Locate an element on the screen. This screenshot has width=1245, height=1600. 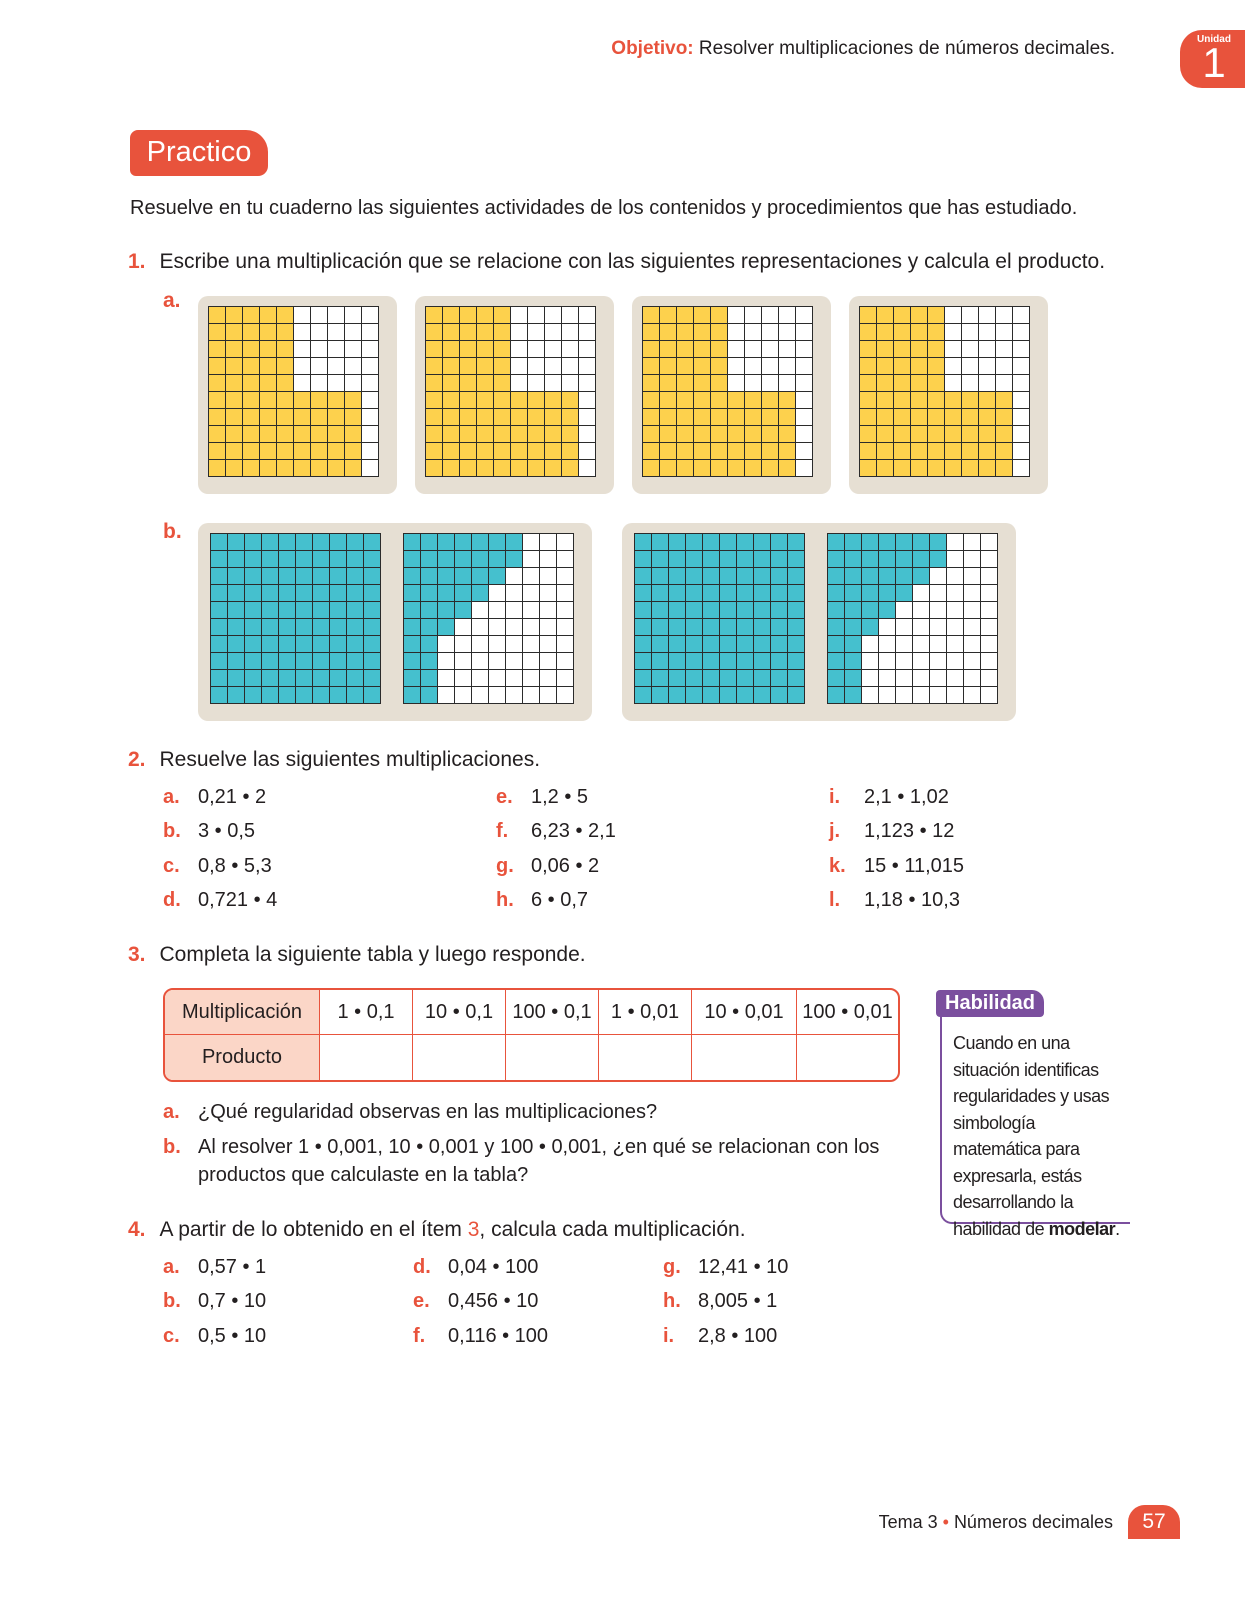
q2-item: c. 0,8 • 5,3 is located at coordinates (217, 866).